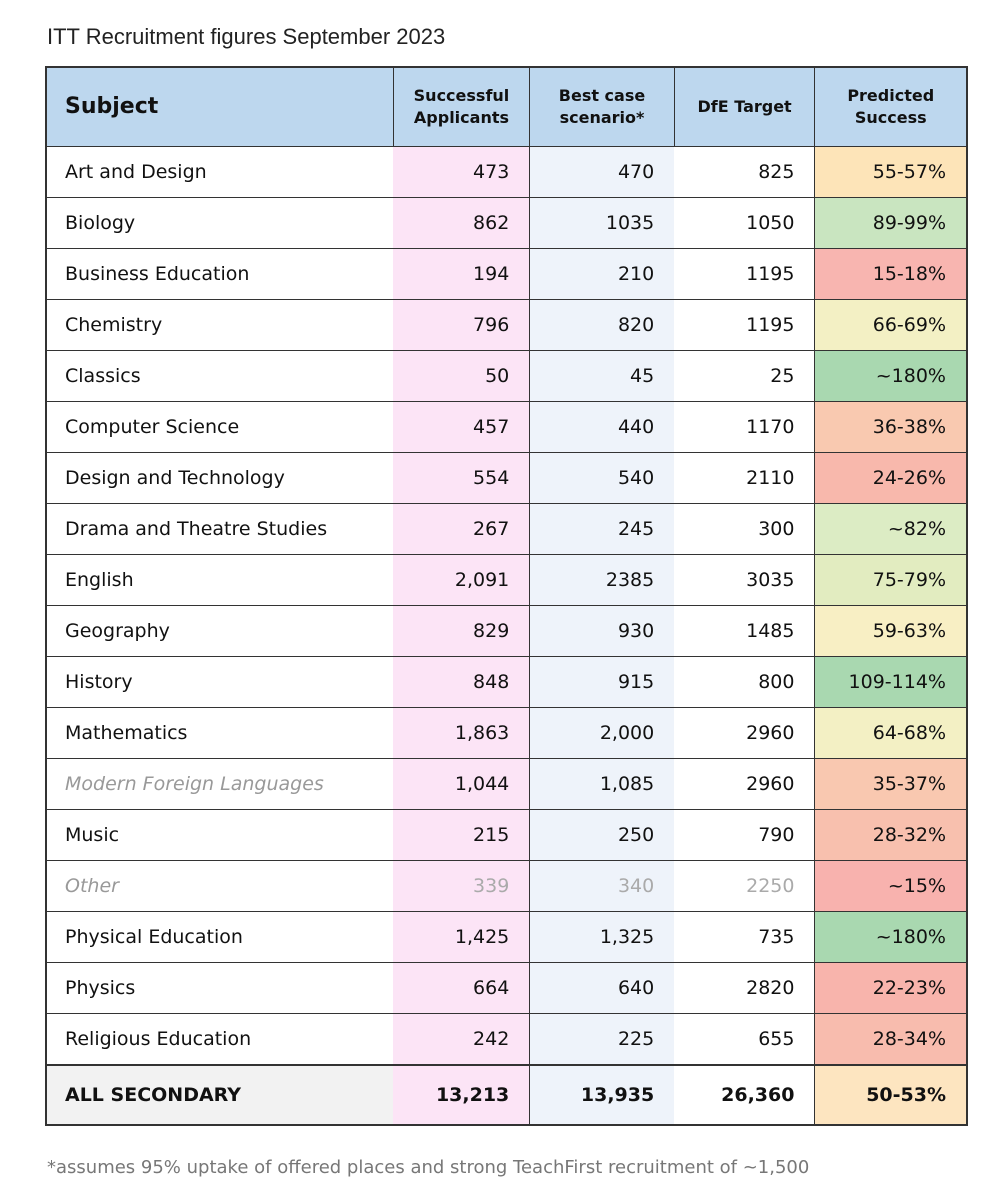  I want to click on value-cell: 64-68%, so click(890, 733).